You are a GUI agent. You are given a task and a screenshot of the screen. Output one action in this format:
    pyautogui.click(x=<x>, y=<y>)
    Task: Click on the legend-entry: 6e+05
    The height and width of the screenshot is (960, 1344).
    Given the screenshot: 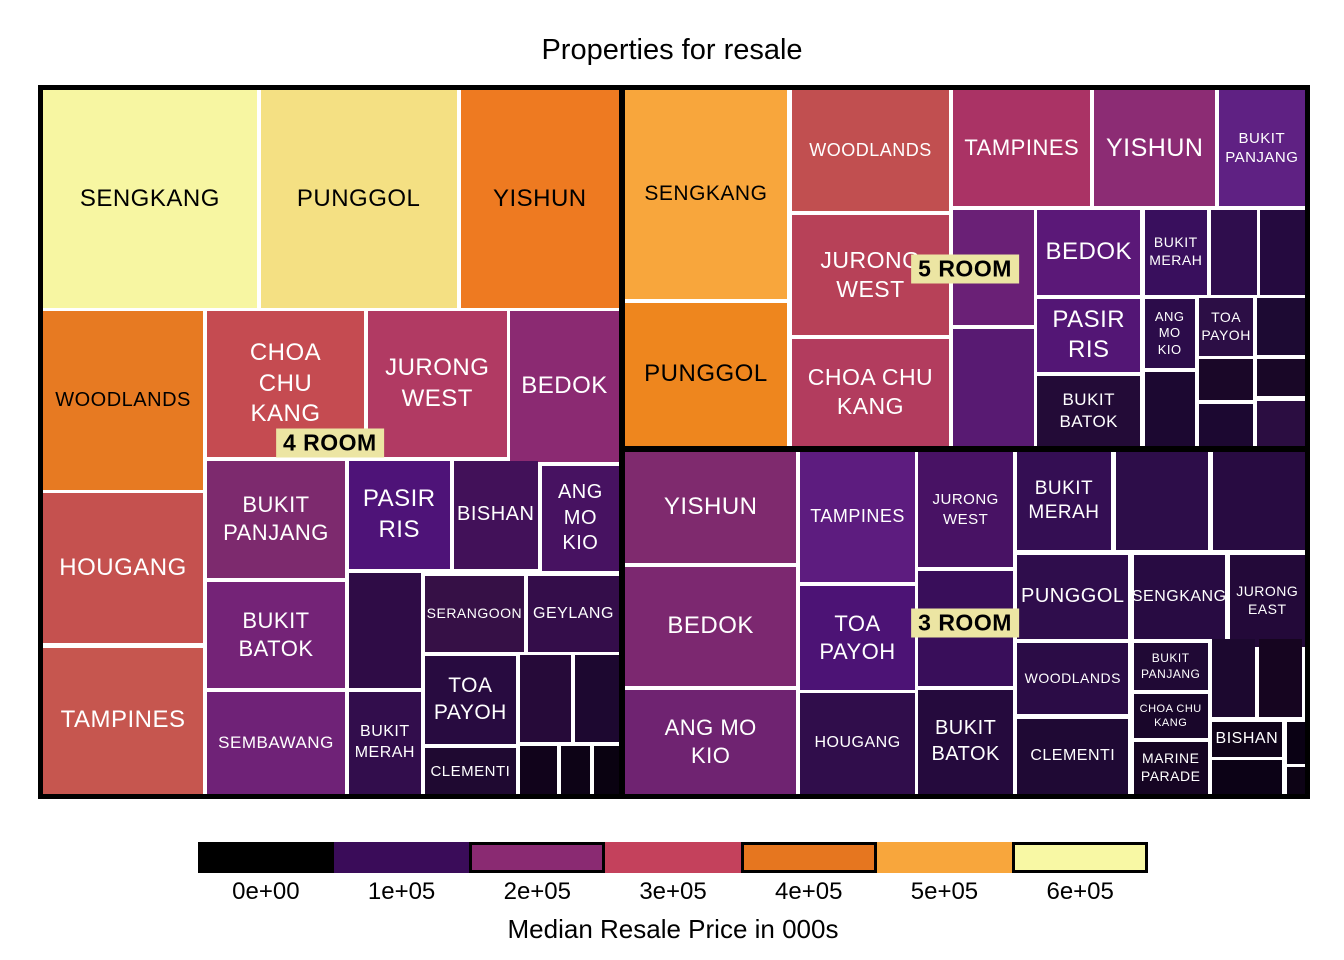 What is the action you would take?
    pyautogui.click(x=1080, y=874)
    